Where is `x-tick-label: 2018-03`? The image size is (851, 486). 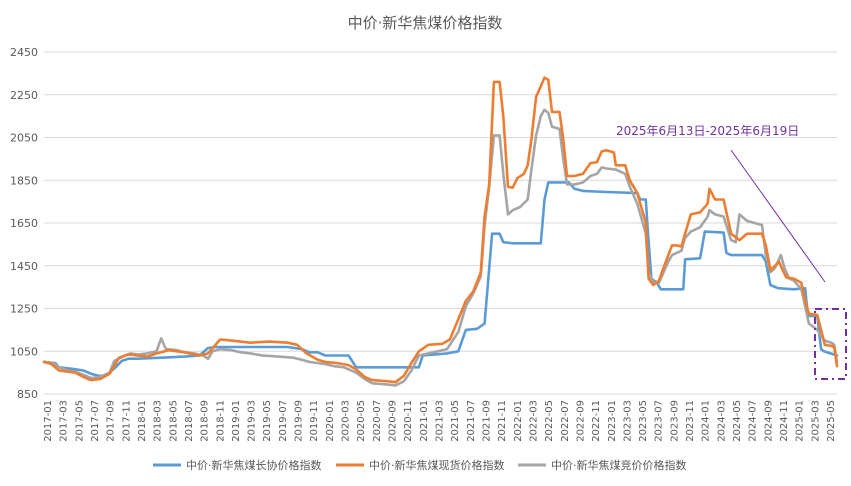
x-tick-label: 2018-03 is located at coordinates (158, 421).